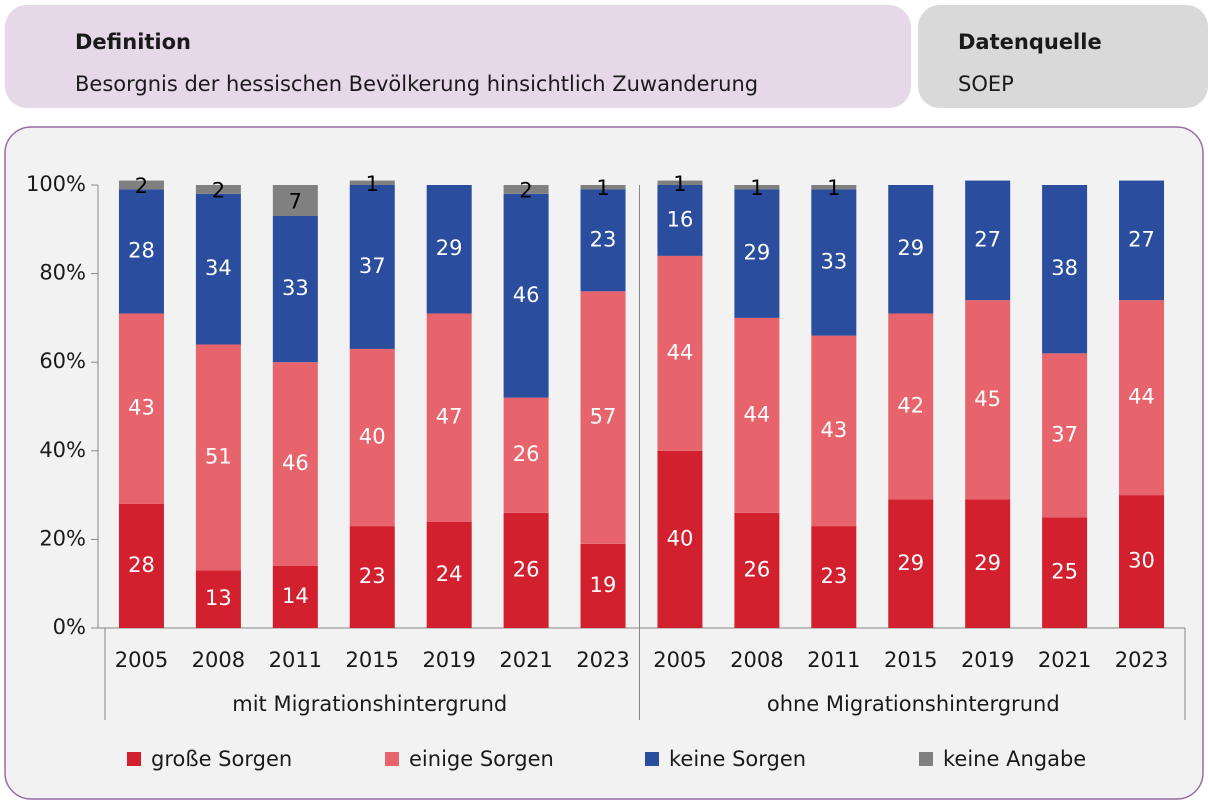 This screenshot has height=803, width=1208. What do you see at coordinates (62, 450) in the screenshot?
I see `y-tick-label: 40%` at bounding box center [62, 450].